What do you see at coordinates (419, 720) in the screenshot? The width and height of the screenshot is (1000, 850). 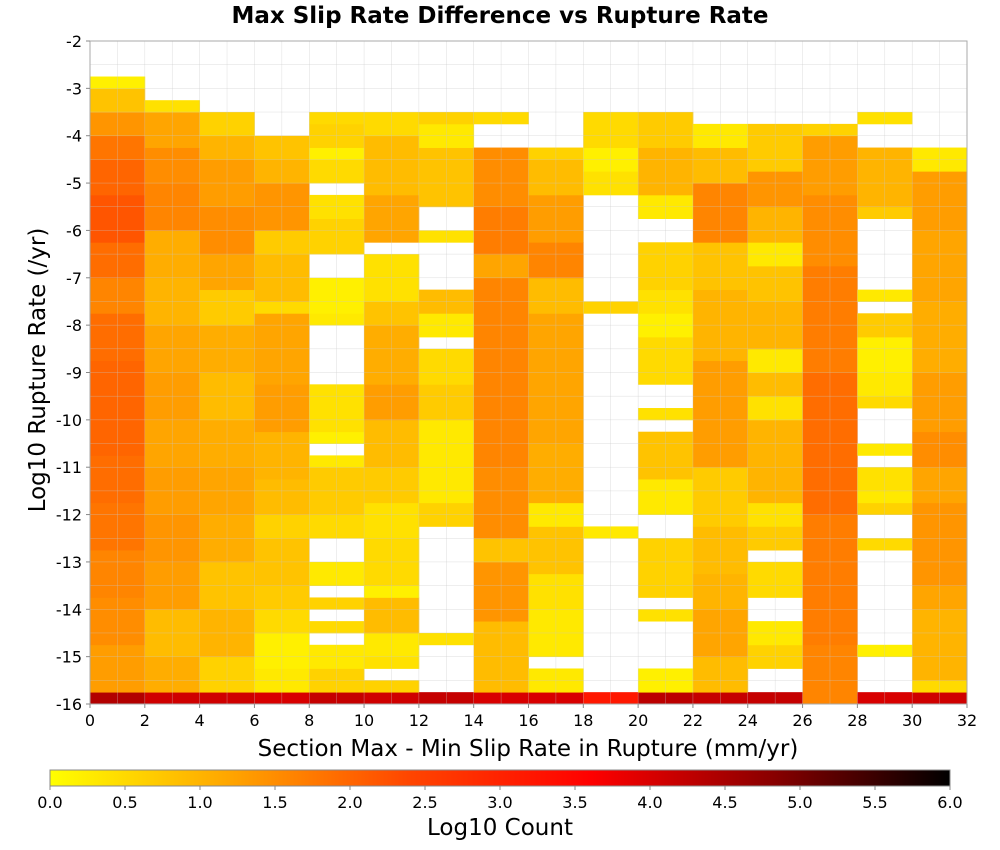 I see `x-tick-label: 12` at bounding box center [419, 720].